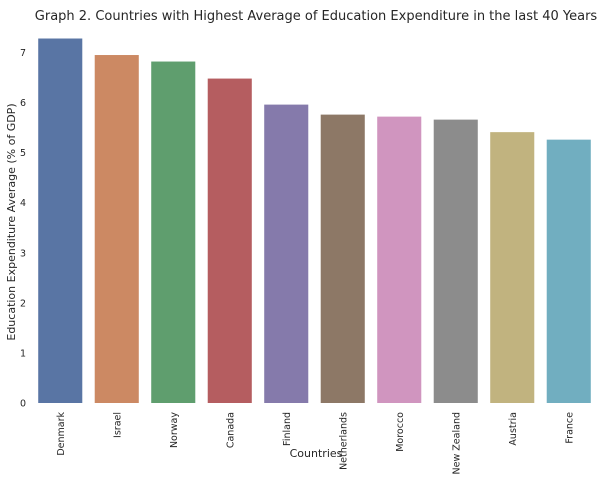 Image resolution: width=601 pixels, height=492 pixels. Describe the element at coordinates (23, 103) in the screenshot. I see `y-tick-label: 6` at that location.